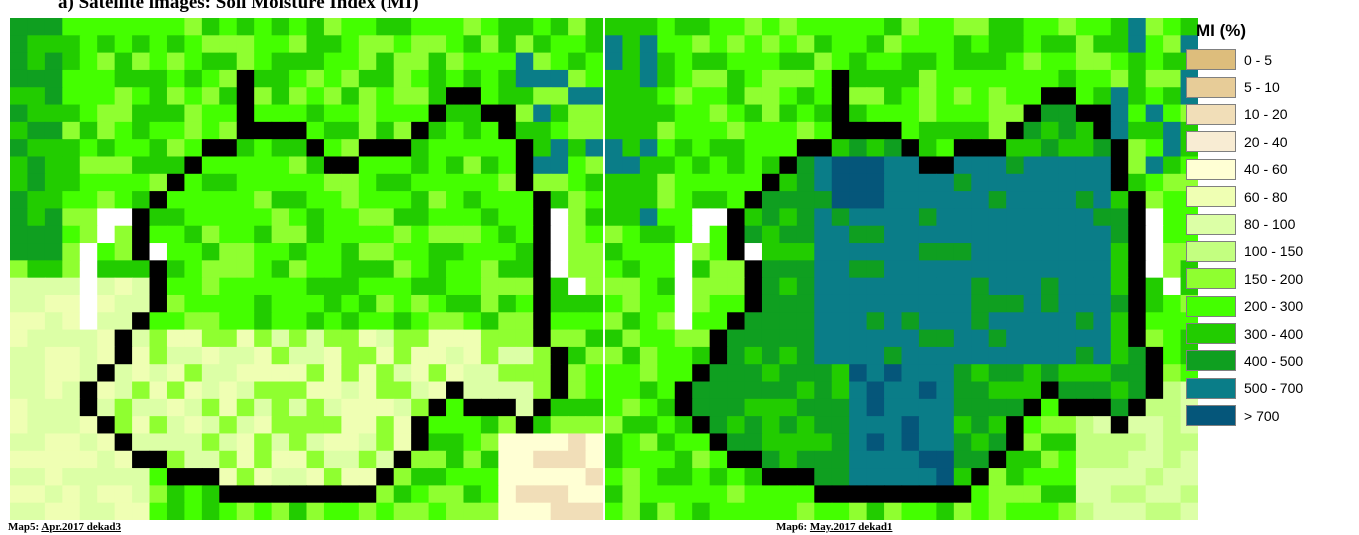  Describe the element at coordinates (1271, 114) in the screenshot. I see `legend-item: 10 - 20` at that location.